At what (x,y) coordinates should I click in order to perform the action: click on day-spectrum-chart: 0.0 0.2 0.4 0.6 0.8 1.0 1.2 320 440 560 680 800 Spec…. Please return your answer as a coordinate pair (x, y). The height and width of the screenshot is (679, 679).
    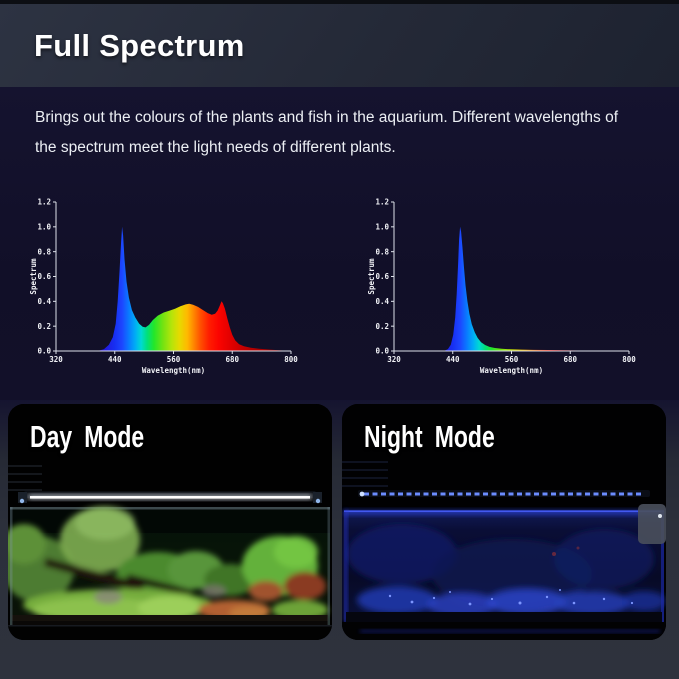
    Looking at the image, I should click on (180, 285).